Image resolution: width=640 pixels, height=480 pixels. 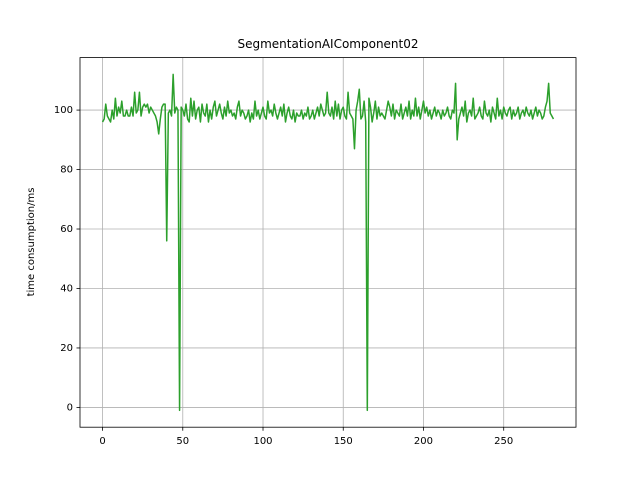 What do you see at coordinates (327, 44) in the screenshot?
I see `chart-title: SegmentationAIComponent02` at bounding box center [327, 44].